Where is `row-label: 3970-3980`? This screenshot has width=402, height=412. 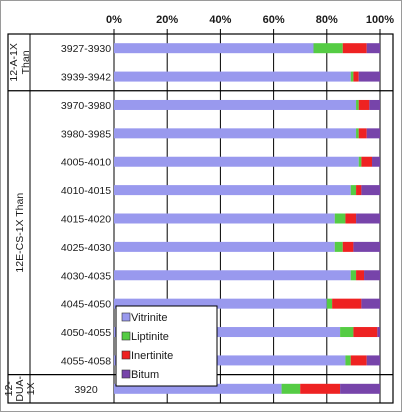
row-label: 3970-3980 is located at coordinates (86, 106).